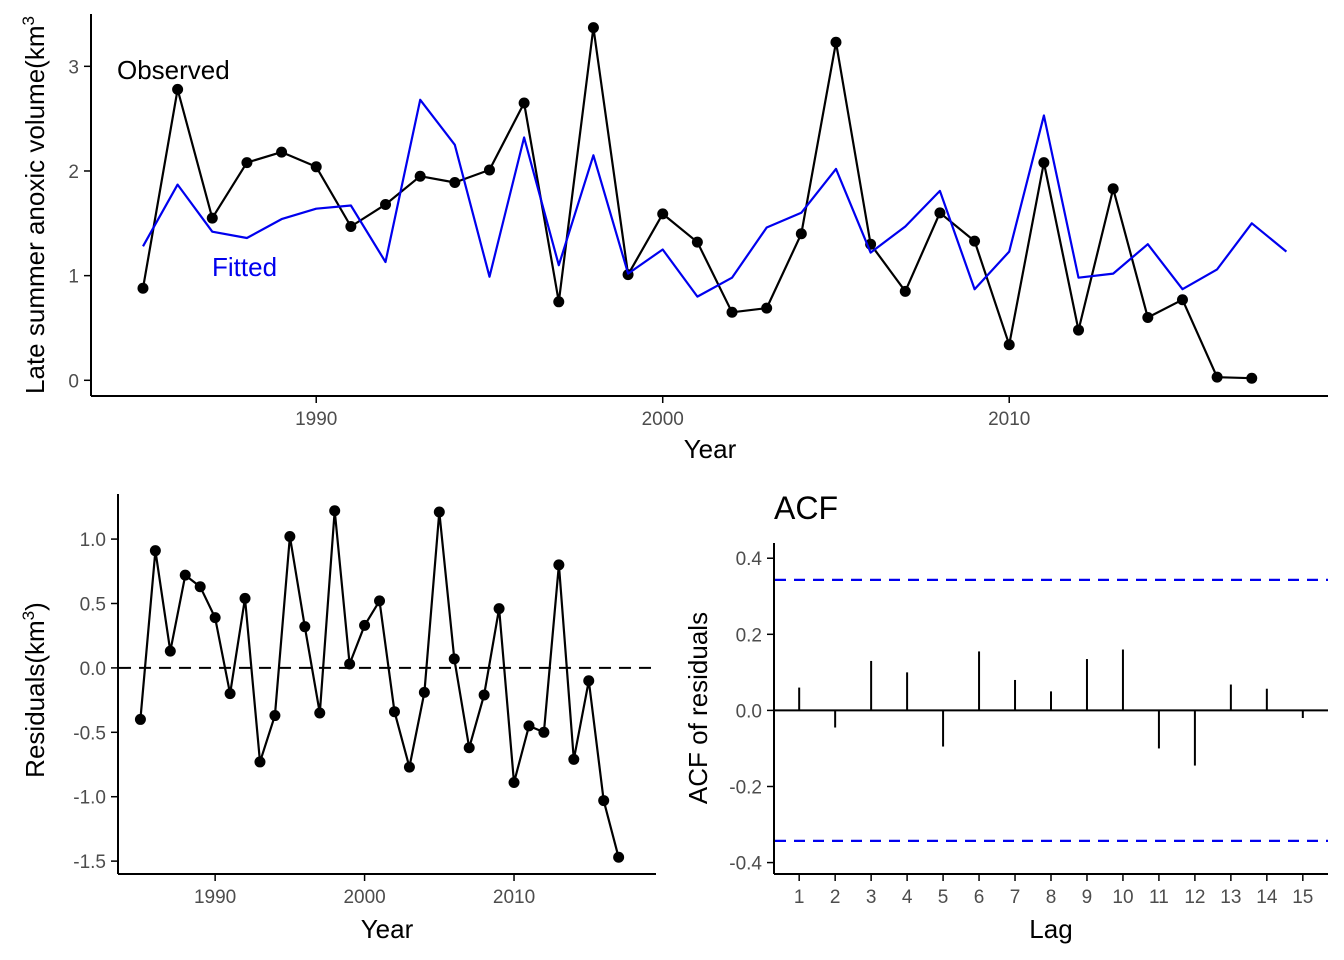 Image resolution: width=1344 pixels, height=960 pixels. Describe the element at coordinates (316, 419) in the screenshot. I see `x-tick-label: 1990` at that location.